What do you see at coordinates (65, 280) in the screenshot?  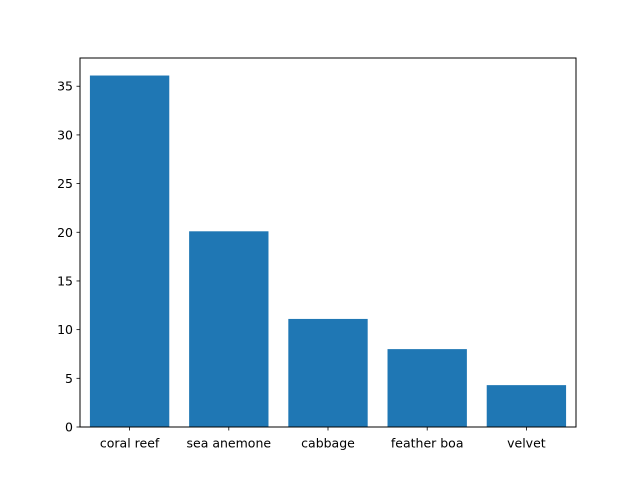 I see `y-tick-label: 15` at bounding box center [65, 280].